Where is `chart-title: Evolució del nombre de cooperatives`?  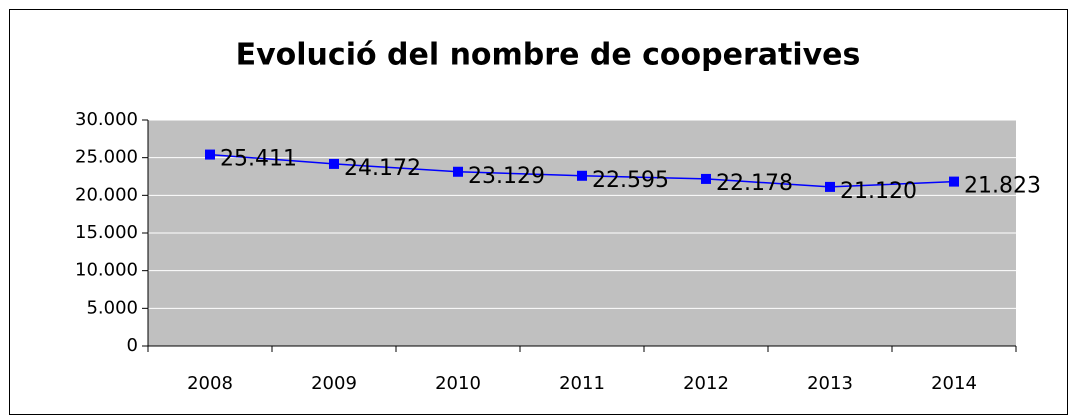 chart-title: Evolució del nombre de cooperatives is located at coordinates (548, 55).